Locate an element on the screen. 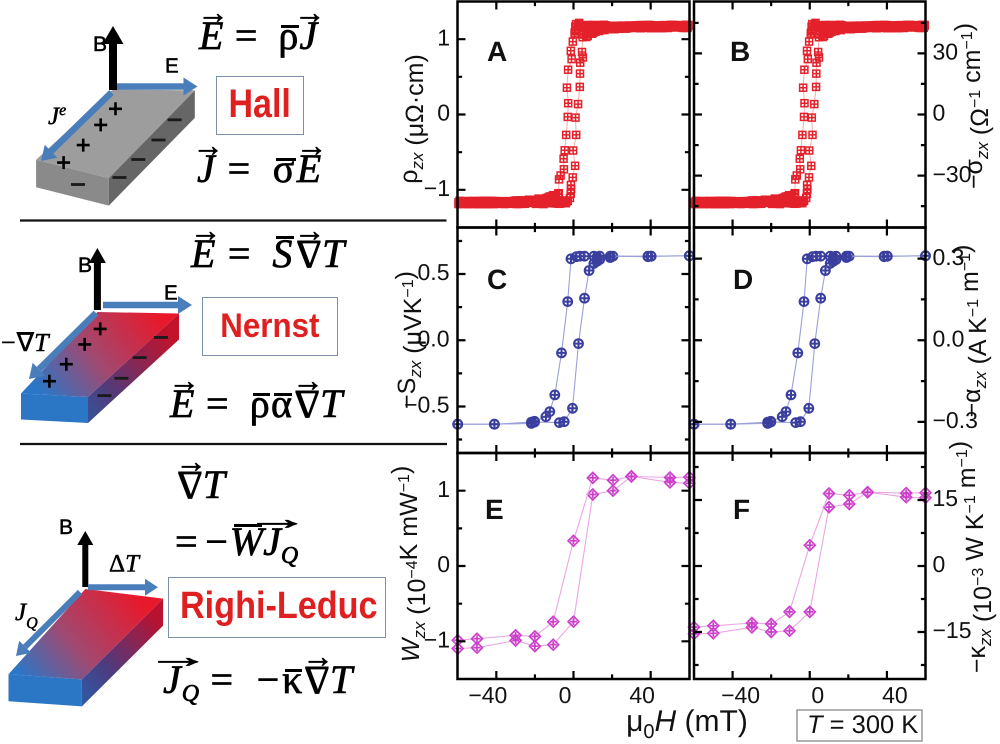  svg-text: −0.3 is located at coordinates (955, 420).